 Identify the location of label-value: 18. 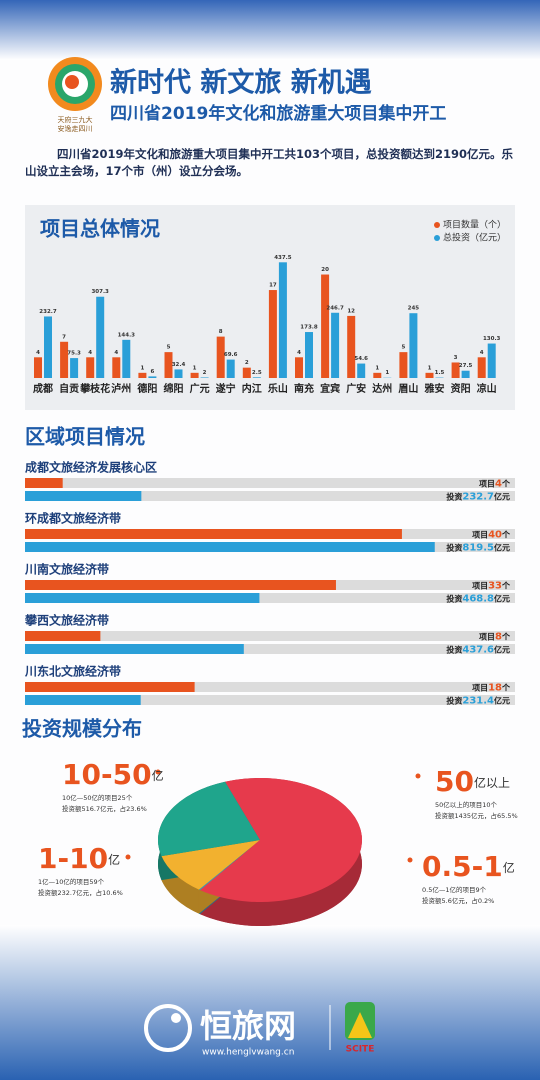
(495, 688).